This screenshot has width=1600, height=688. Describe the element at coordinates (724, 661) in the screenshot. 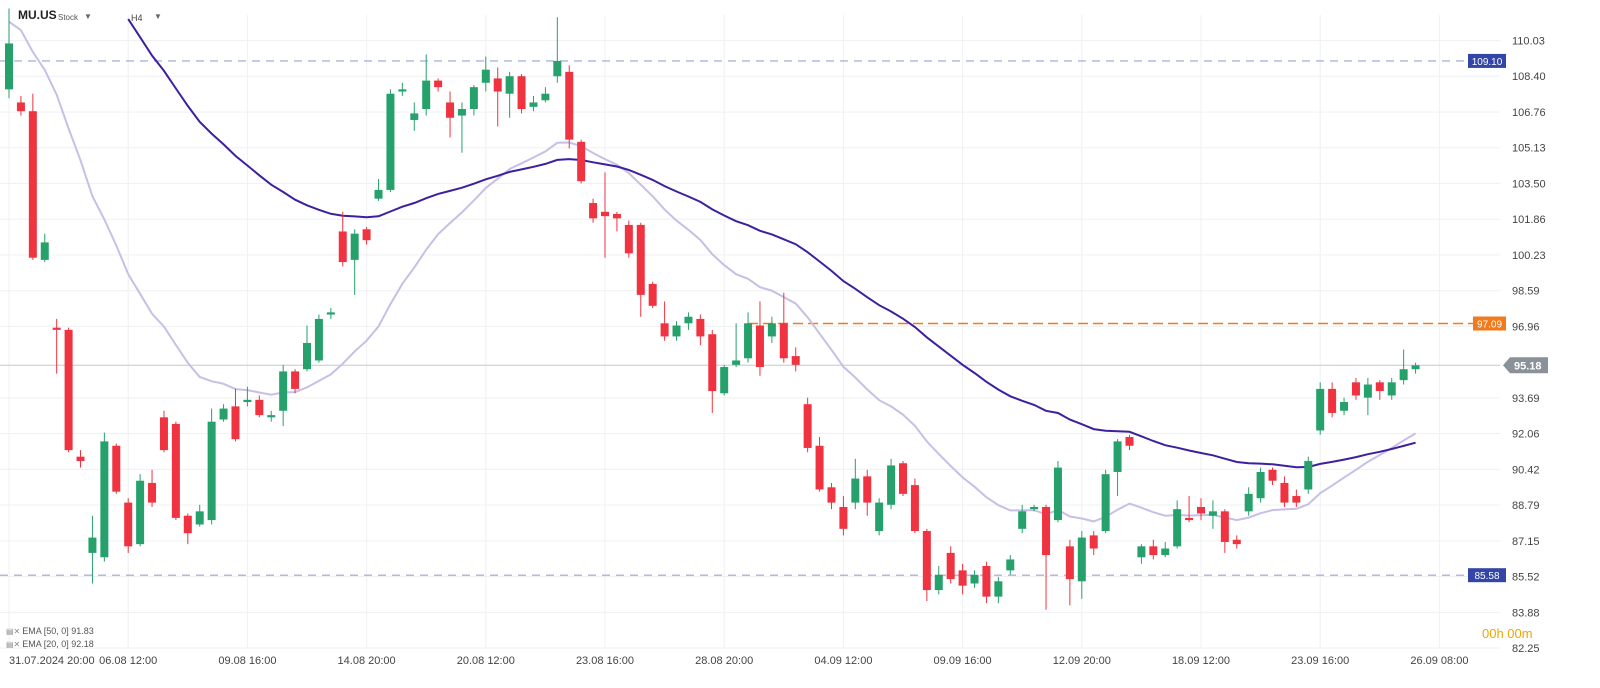

I see `x-tick-label: 28.08 20:00` at that location.